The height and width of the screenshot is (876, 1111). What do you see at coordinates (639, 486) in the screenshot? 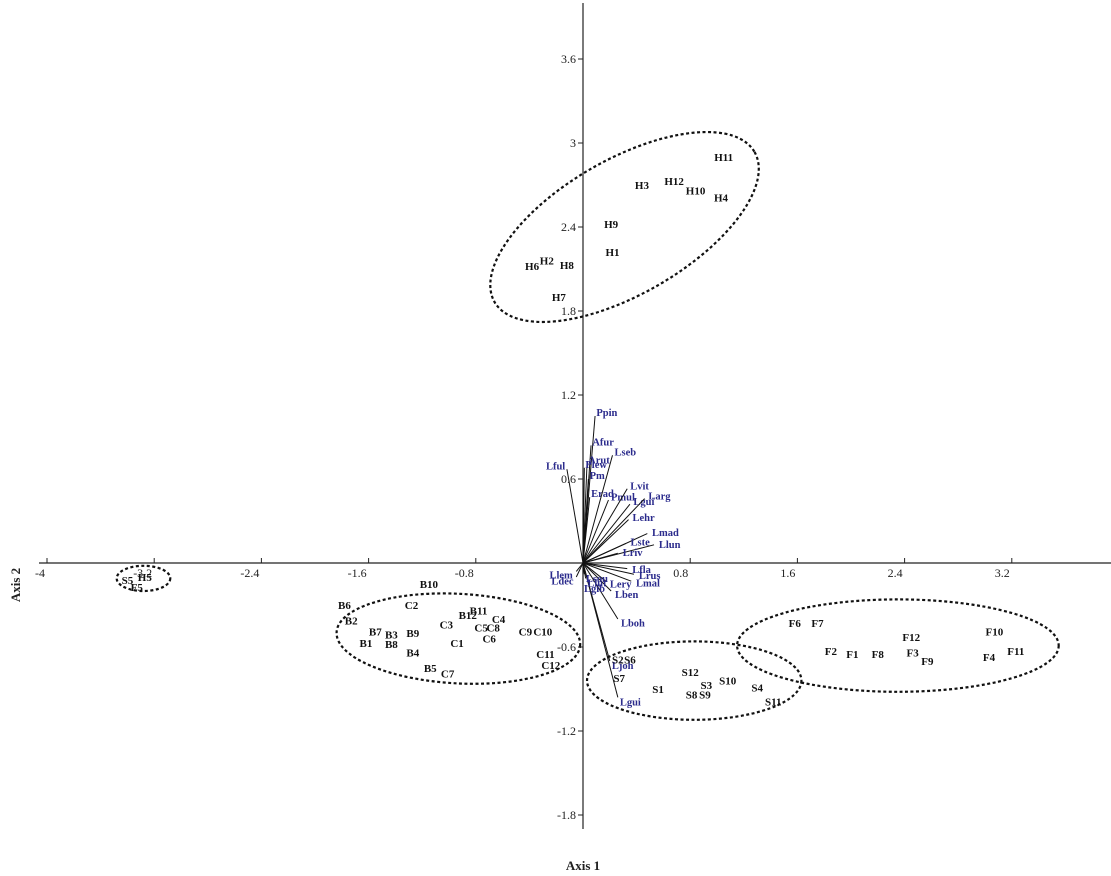
I see `vector-label: Lvit` at bounding box center [639, 486].